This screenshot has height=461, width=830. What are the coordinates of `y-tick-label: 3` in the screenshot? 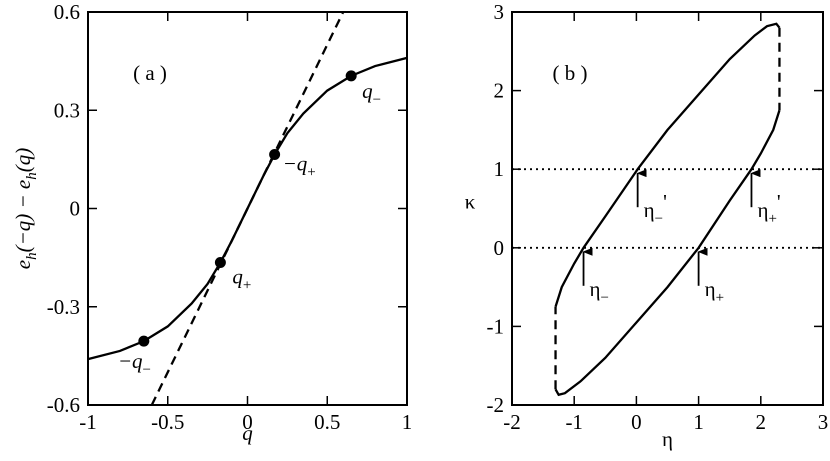 It's located at (499, 12).